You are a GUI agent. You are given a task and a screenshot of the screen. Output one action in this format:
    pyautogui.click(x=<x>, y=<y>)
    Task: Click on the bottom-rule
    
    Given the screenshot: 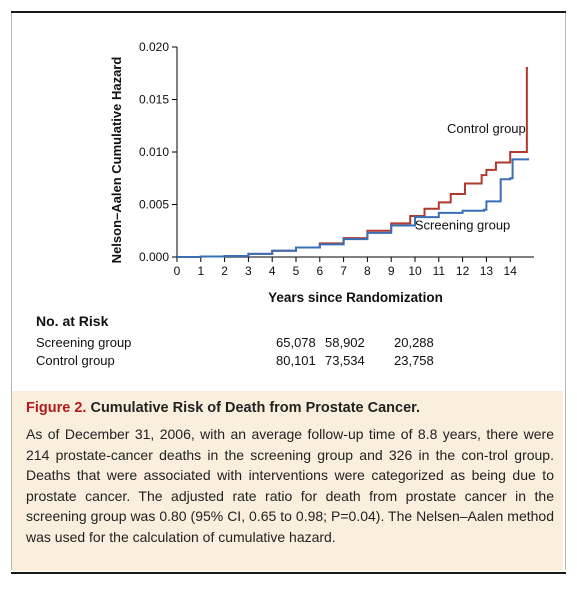 What is the action you would take?
    pyautogui.click(x=288, y=573)
    